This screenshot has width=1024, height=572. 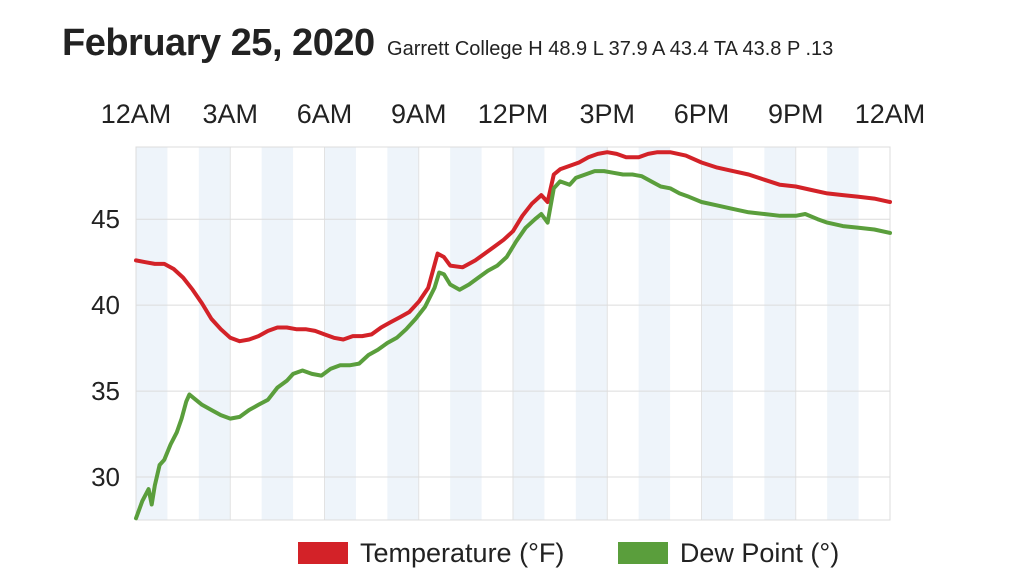 What do you see at coordinates (702, 114) in the screenshot?
I see `x-tick-label: 6PM` at bounding box center [702, 114].